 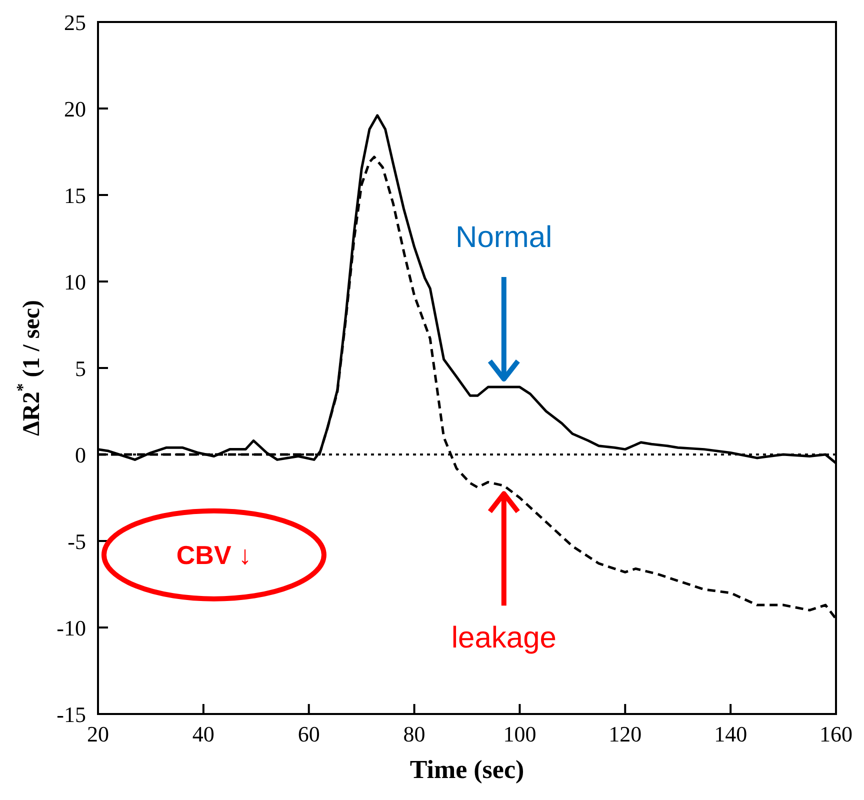 I want to click on x-tick-label: 140, so click(x=731, y=734).